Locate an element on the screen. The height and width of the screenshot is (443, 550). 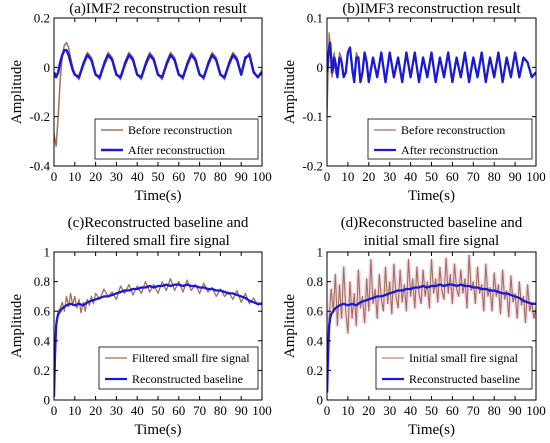
y-tick-label: 0.6 is located at coordinates (315, 311).